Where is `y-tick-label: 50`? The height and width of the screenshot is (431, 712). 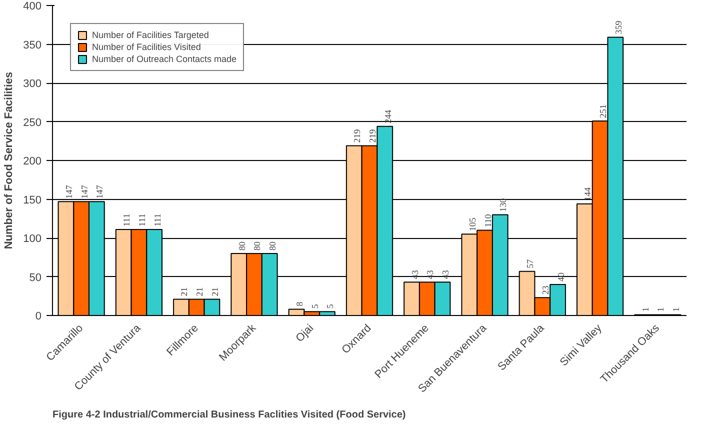 y-tick-label: 50 is located at coordinates (35, 278).